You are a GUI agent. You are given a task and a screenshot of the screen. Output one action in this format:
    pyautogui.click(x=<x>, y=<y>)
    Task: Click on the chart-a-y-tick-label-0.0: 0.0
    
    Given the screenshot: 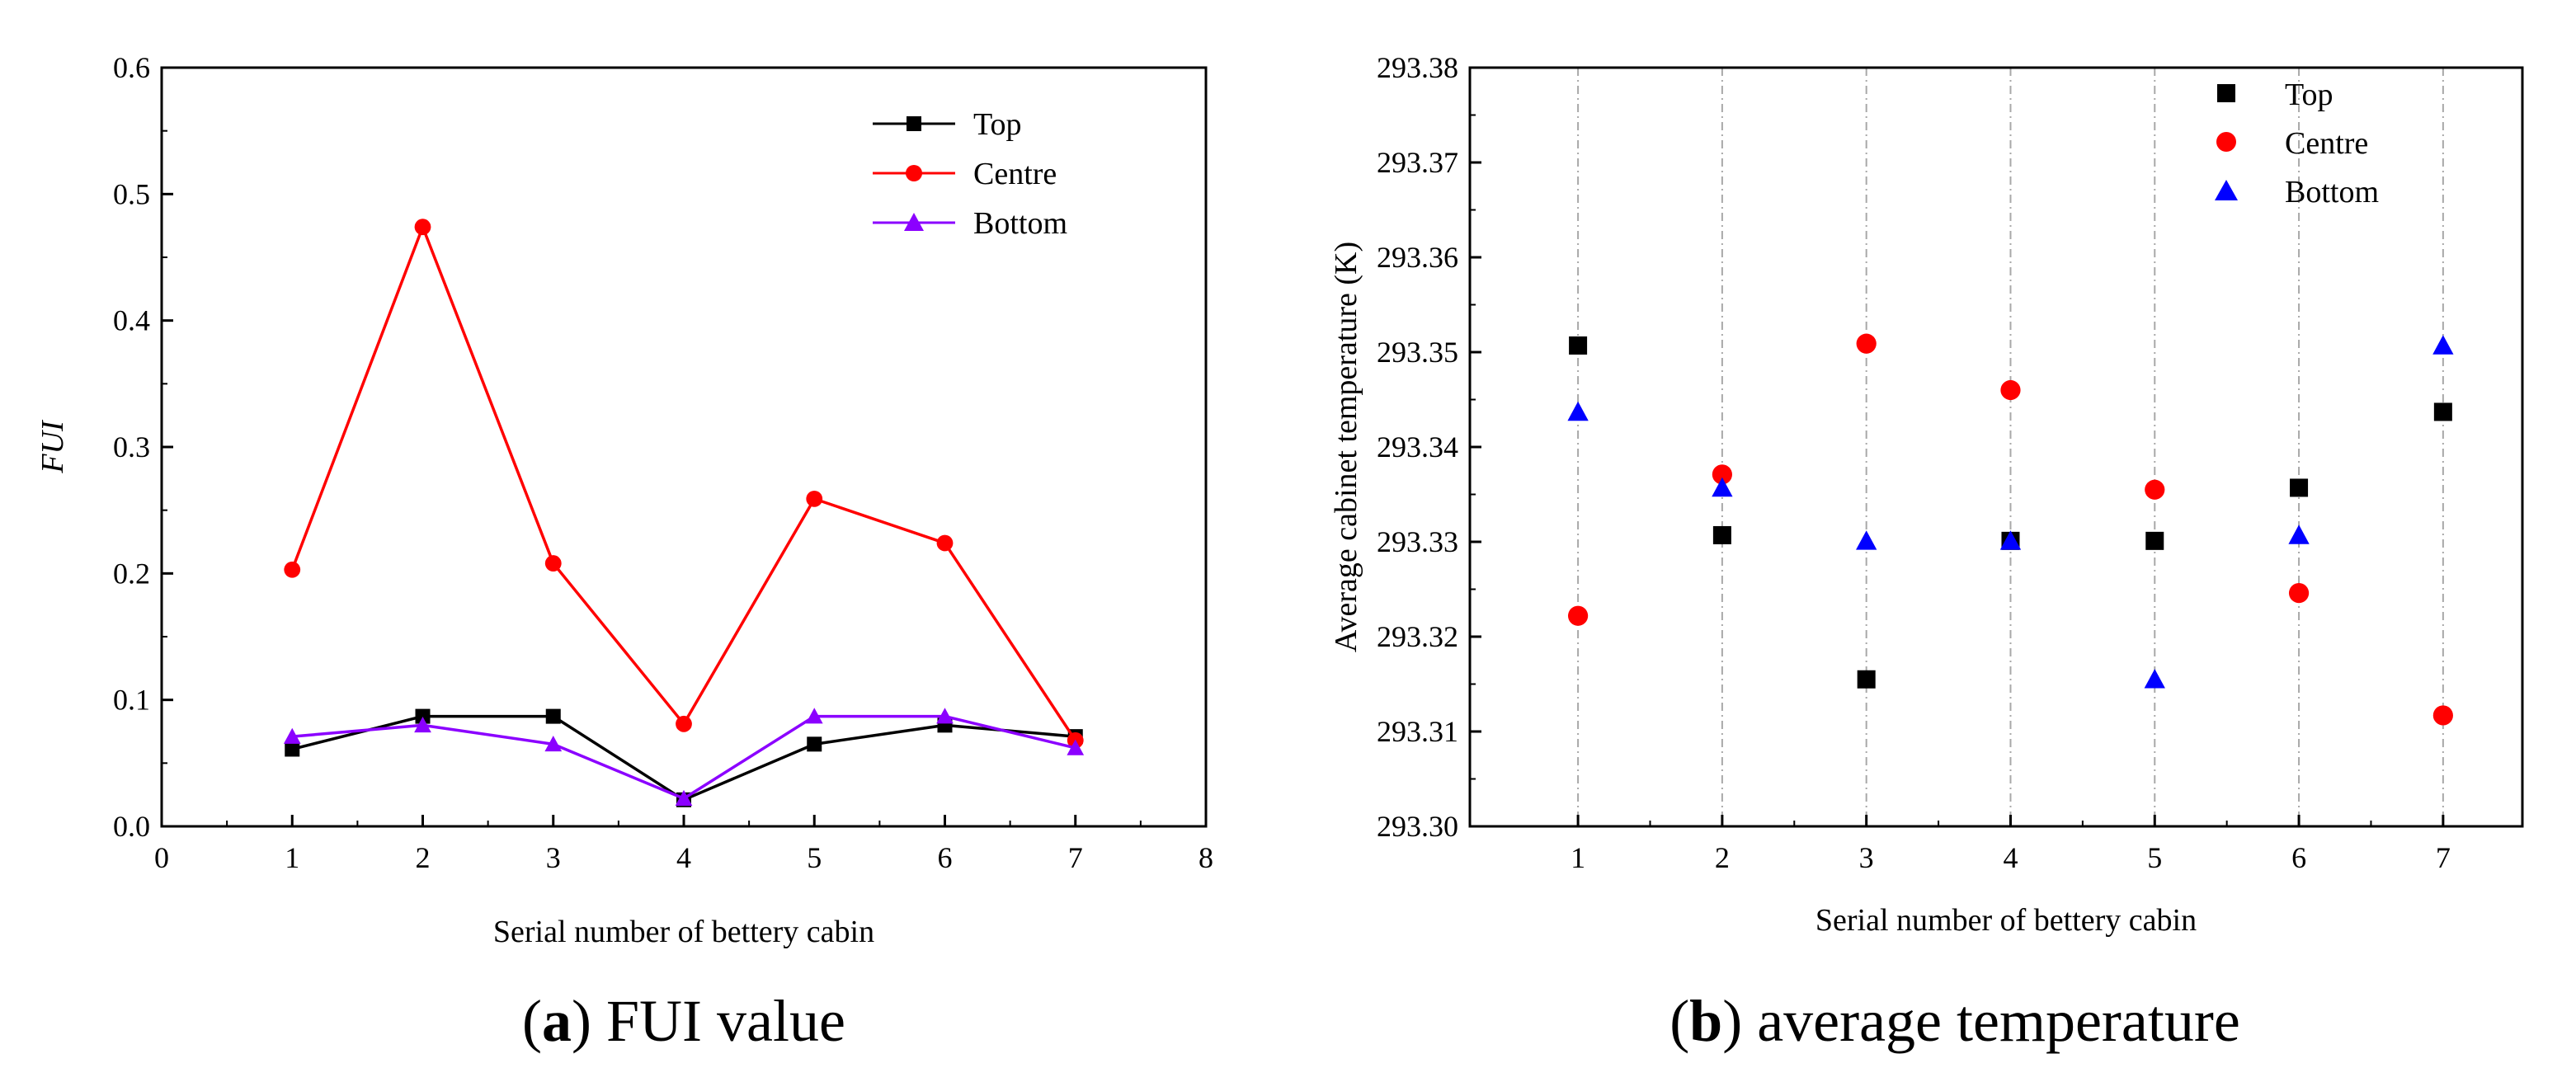 What is the action you would take?
    pyautogui.click(x=131, y=826)
    